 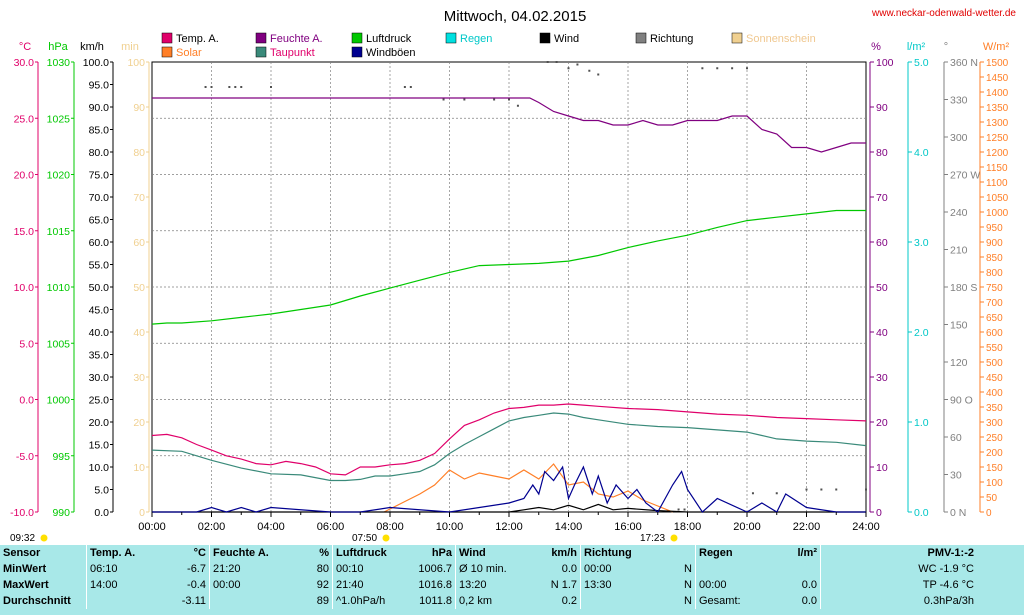 I want to click on hdr-dir: Richtung, so click(x=613, y=553).